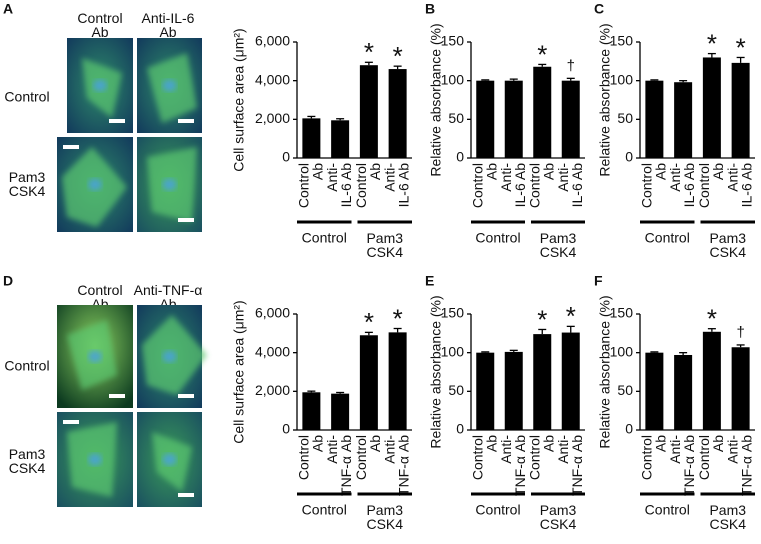 The image size is (761, 544). I want to click on y-tick-label: 4,000, so click(272, 351).